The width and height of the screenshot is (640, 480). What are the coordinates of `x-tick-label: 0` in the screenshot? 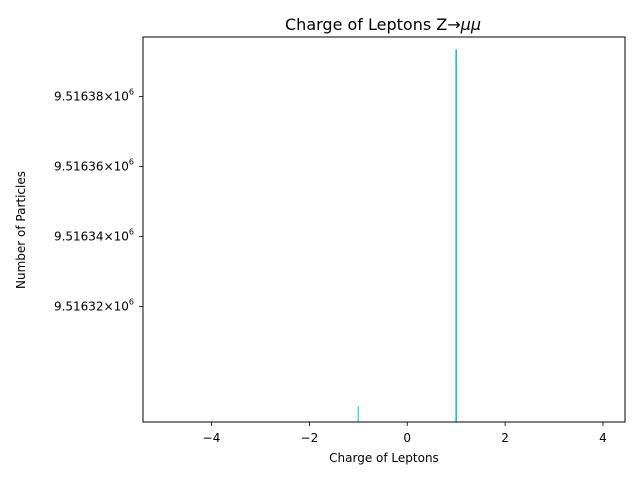 It's located at (407, 438).